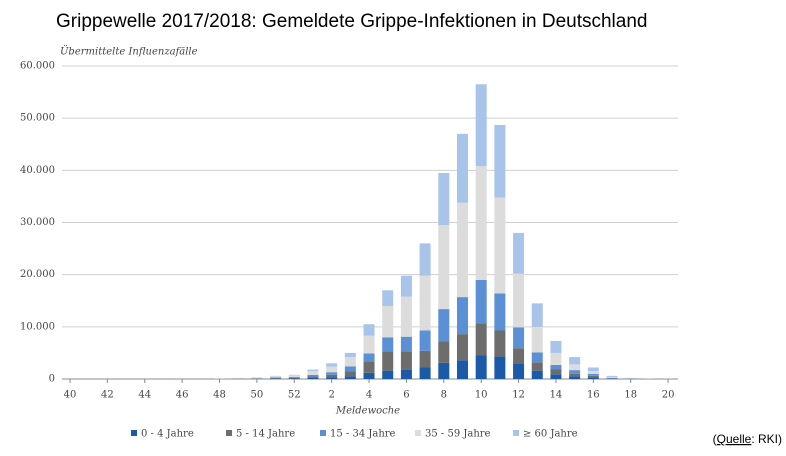  I want to click on source: (Quelle: RKI), so click(747, 439).